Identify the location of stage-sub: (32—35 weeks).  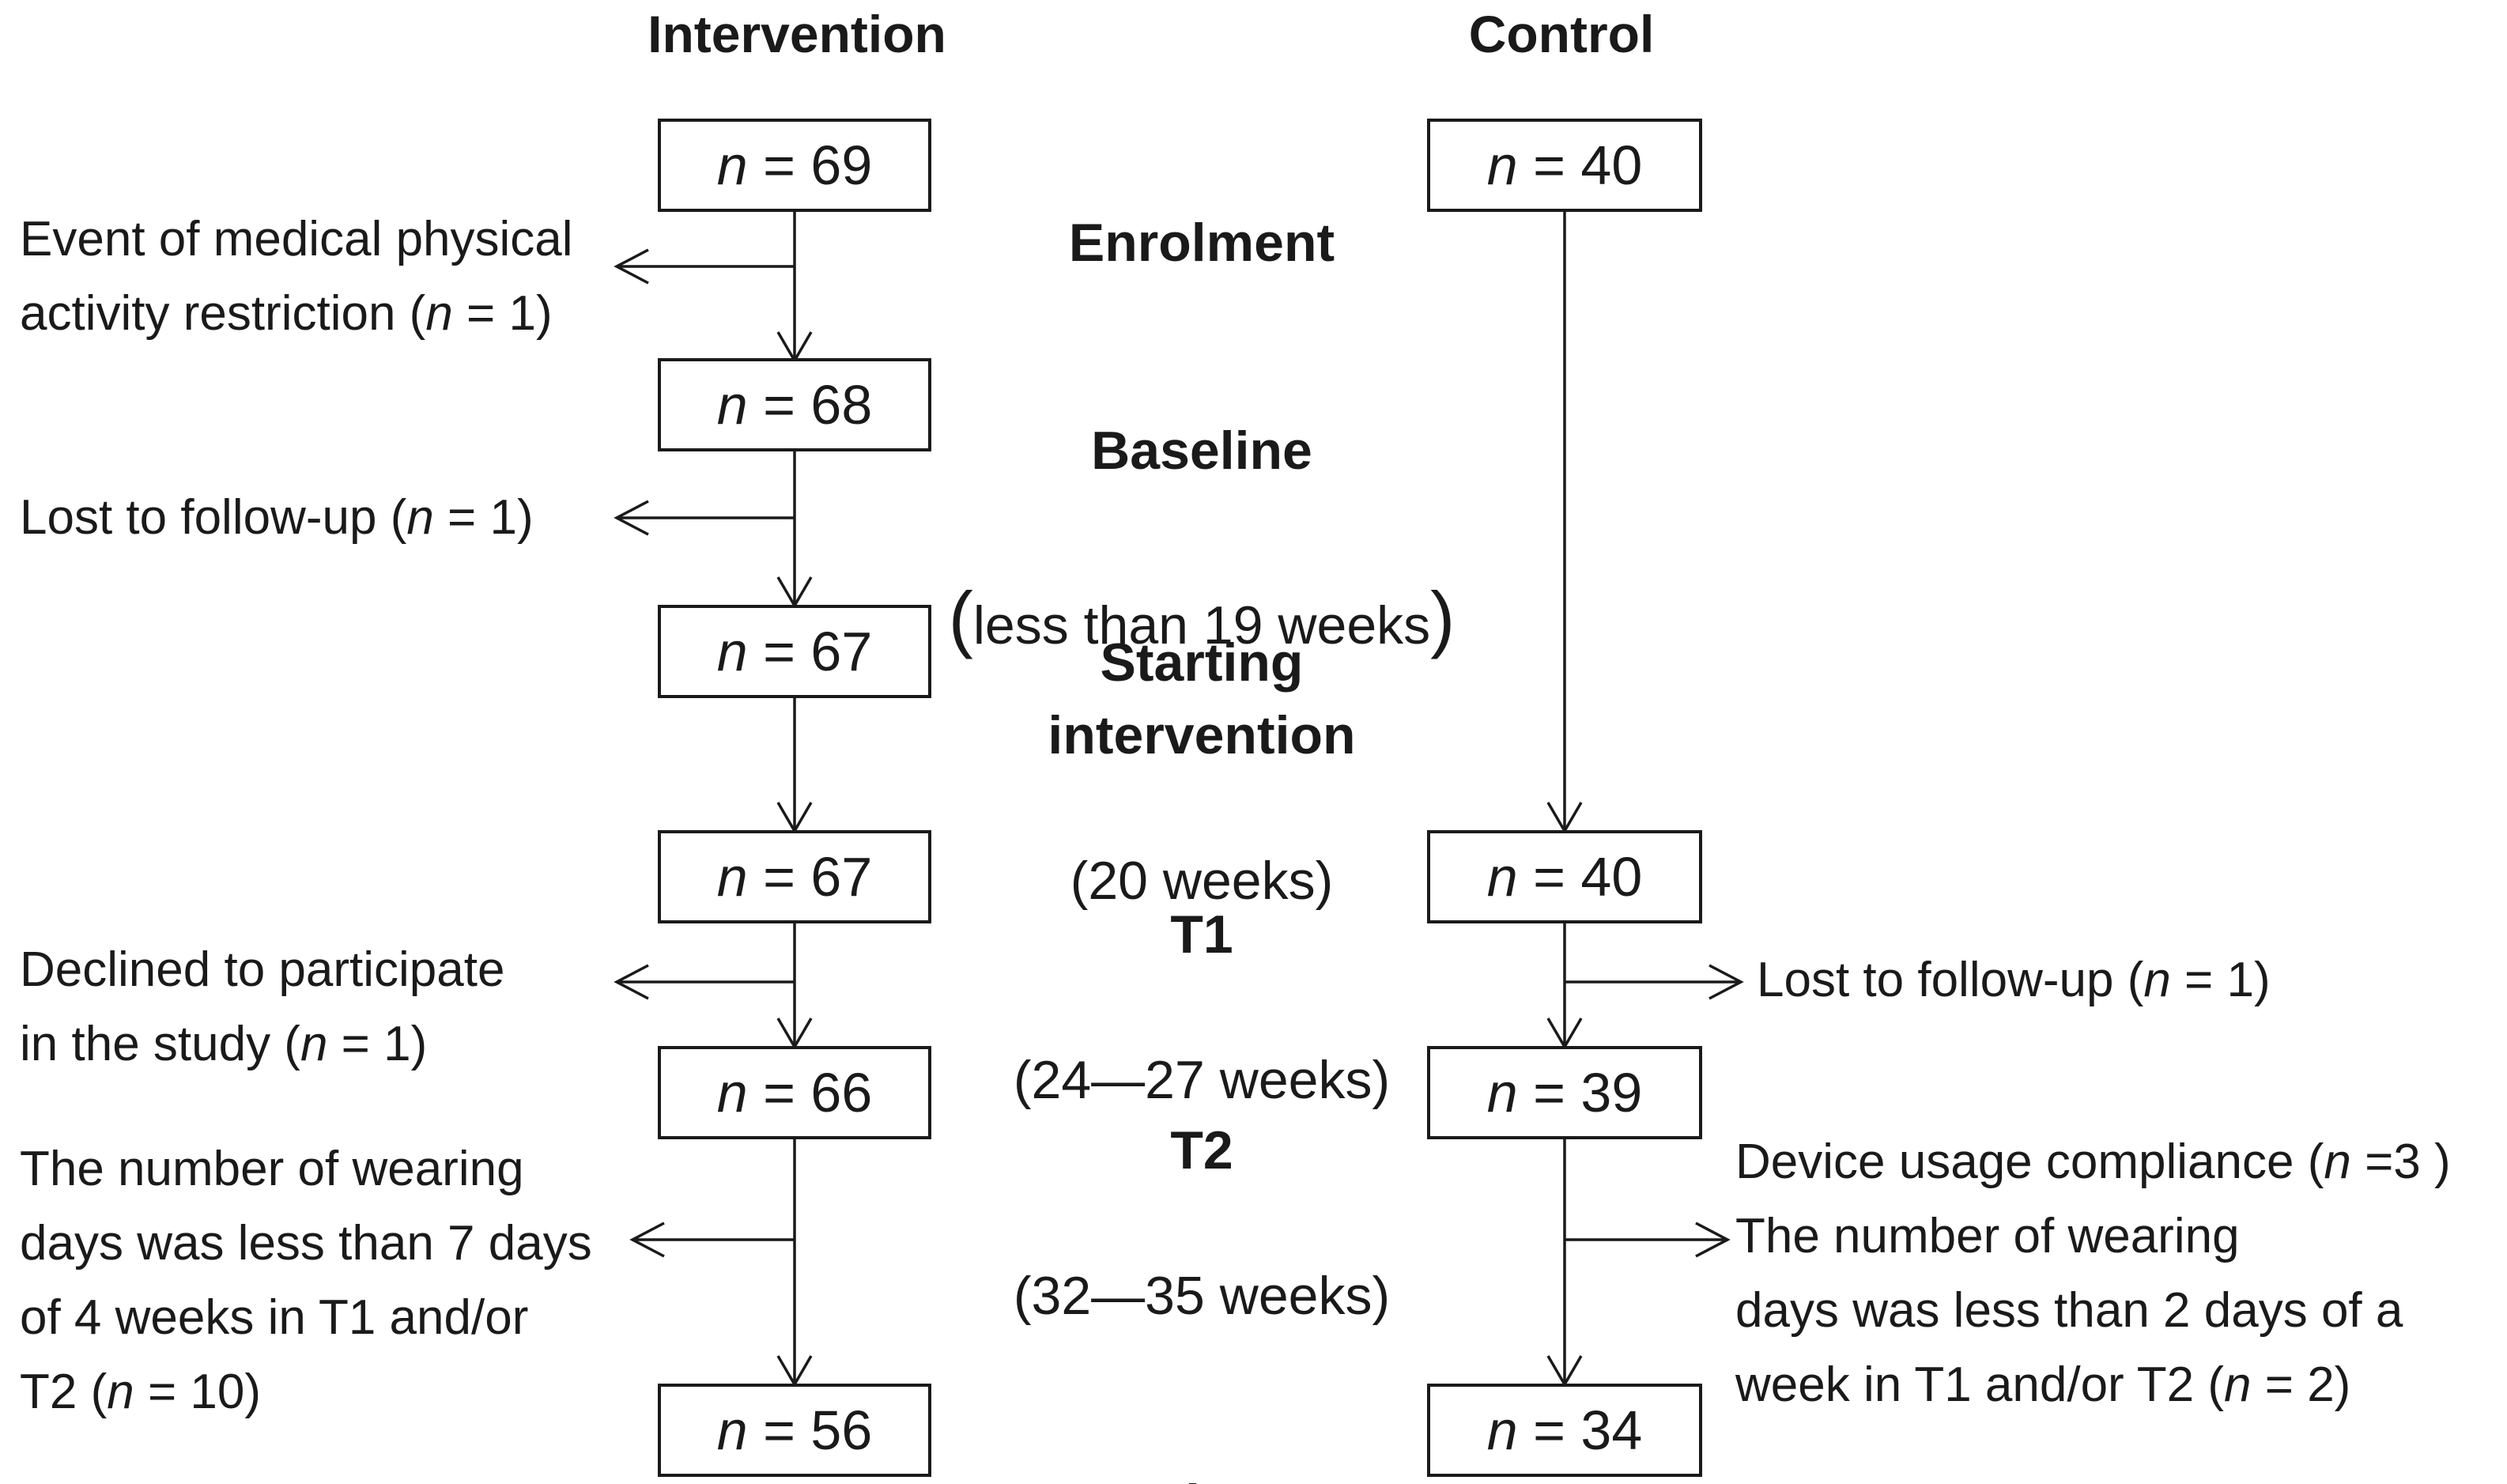
(1202, 1296).